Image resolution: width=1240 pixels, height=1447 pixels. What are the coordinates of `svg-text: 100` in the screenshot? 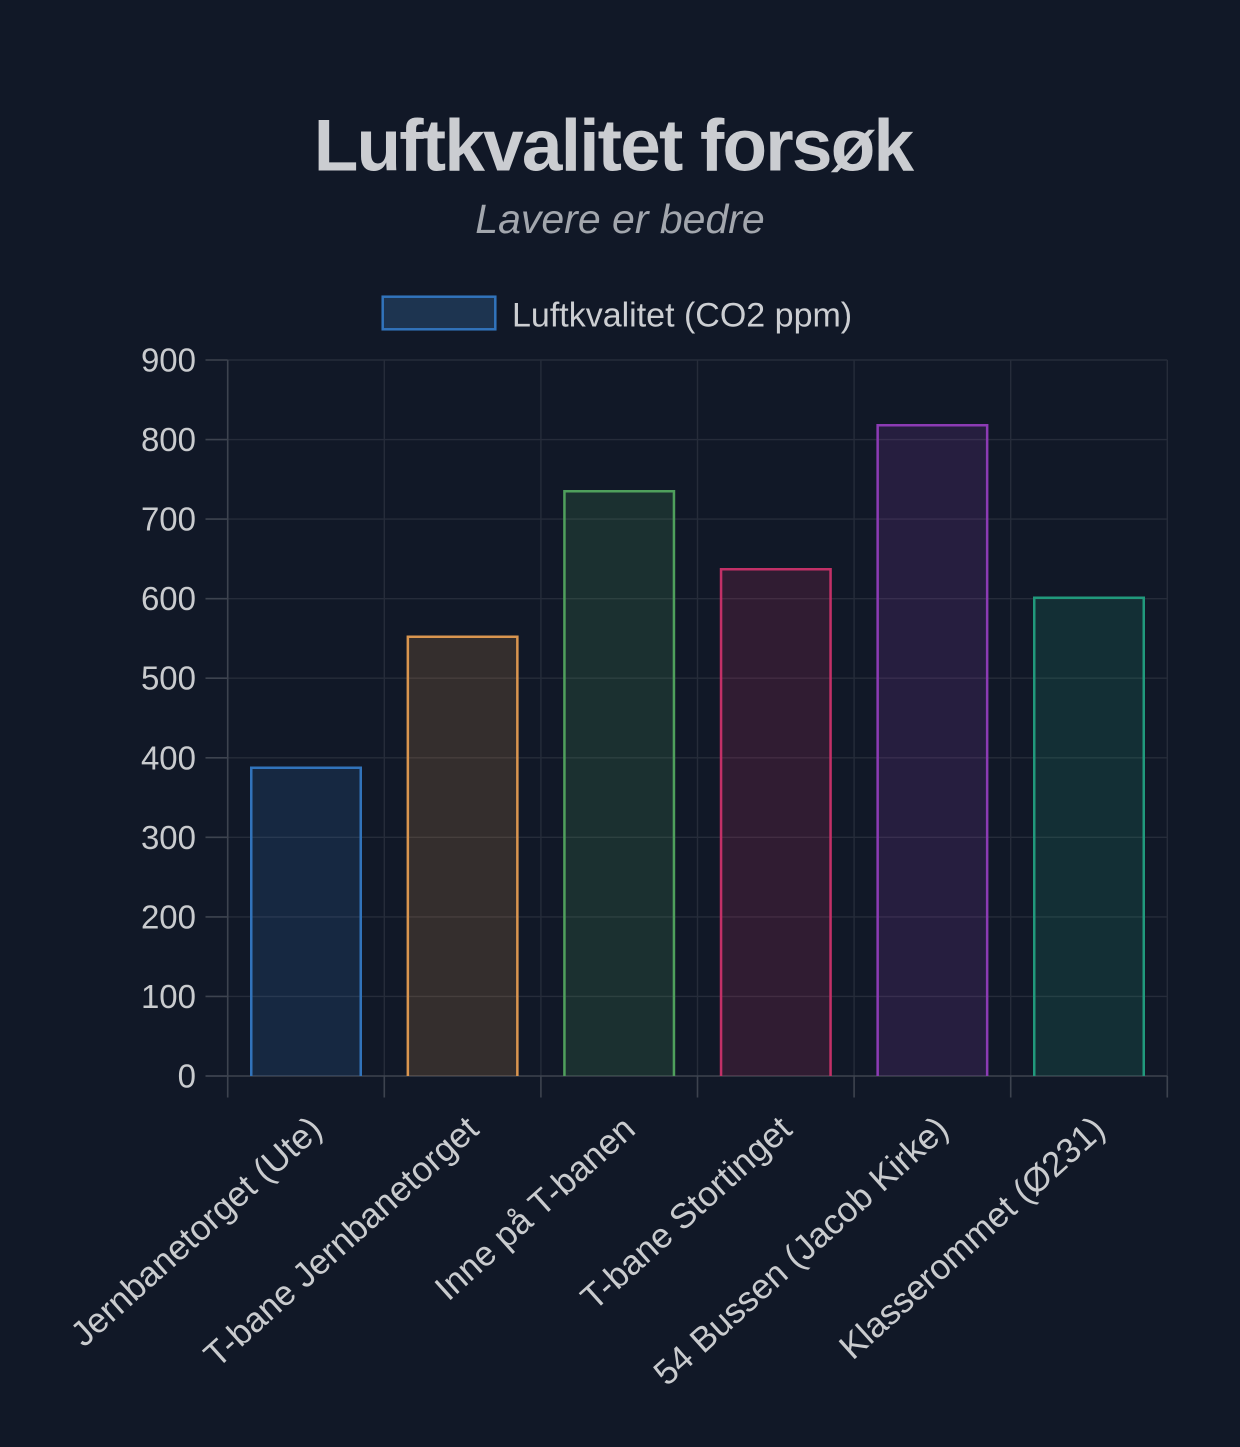 It's located at (168, 996).